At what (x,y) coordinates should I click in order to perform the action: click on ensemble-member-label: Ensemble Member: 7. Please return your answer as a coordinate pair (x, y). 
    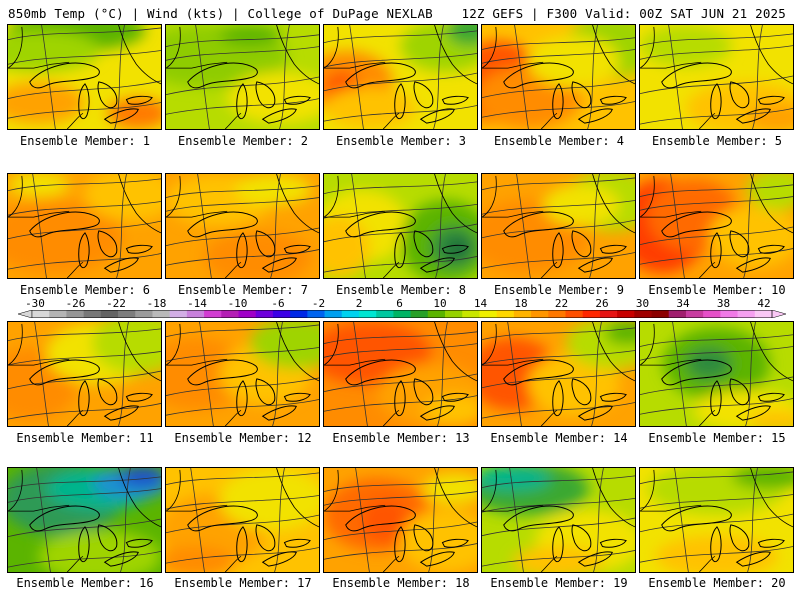
    Looking at the image, I should click on (243, 290).